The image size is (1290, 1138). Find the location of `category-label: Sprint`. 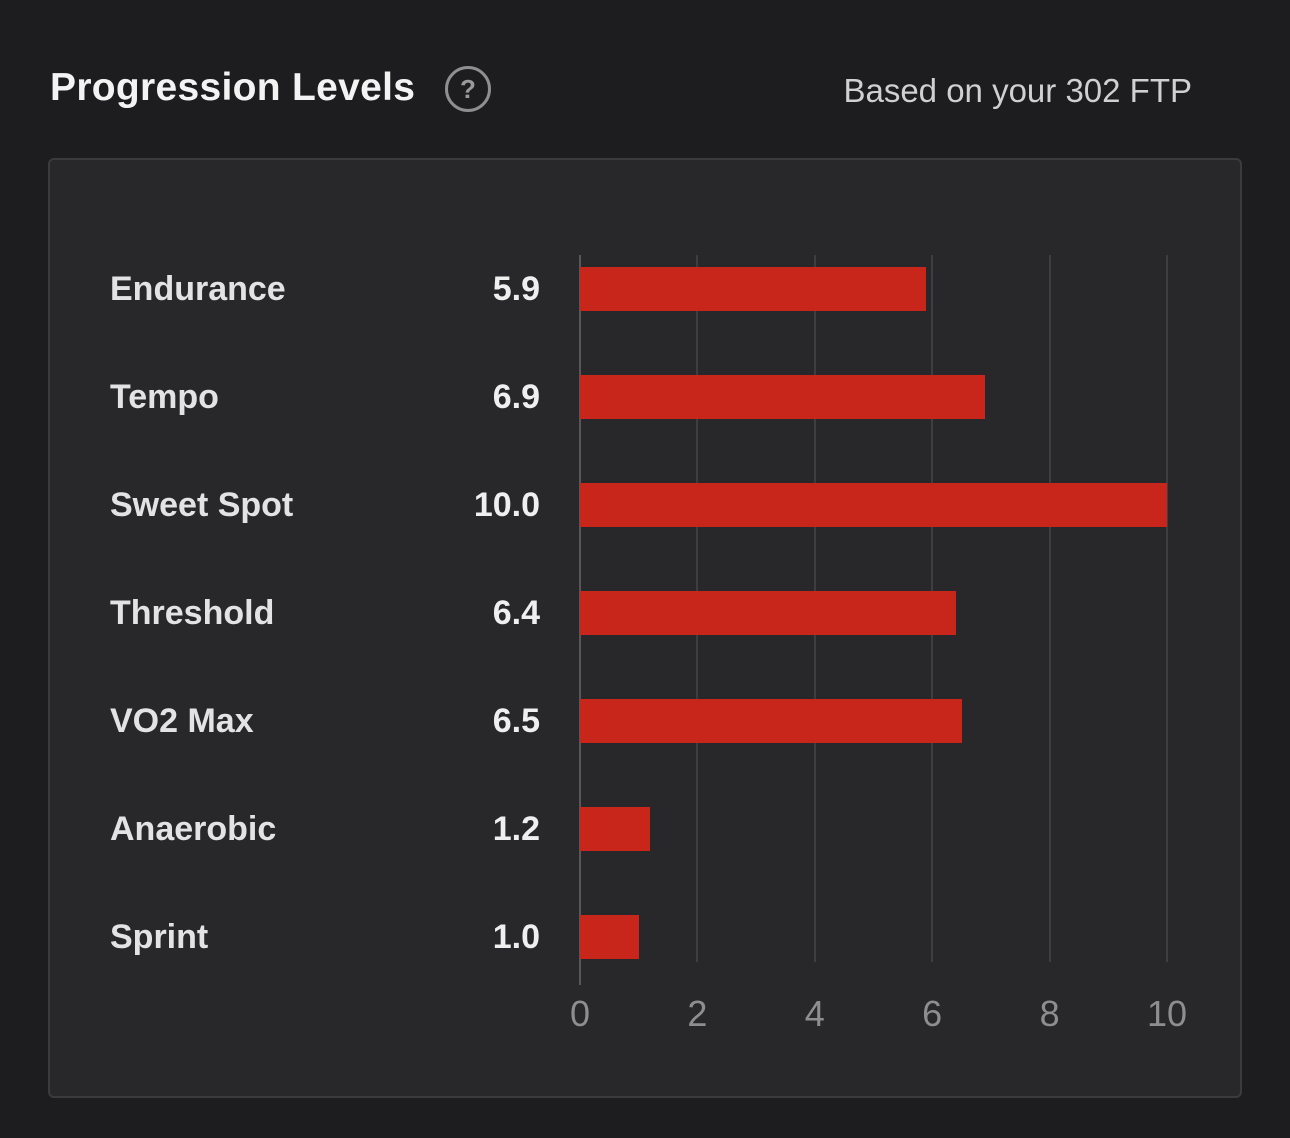

category-label: Sprint is located at coordinates (159, 937).